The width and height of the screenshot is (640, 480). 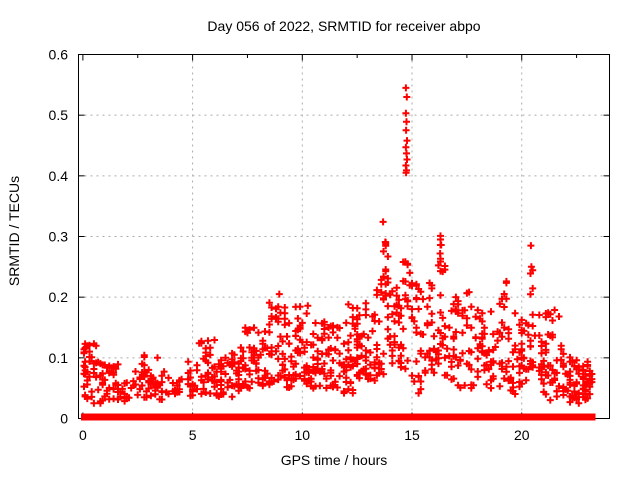 I want to click on y-tick-label: 0.3, so click(x=59, y=237).